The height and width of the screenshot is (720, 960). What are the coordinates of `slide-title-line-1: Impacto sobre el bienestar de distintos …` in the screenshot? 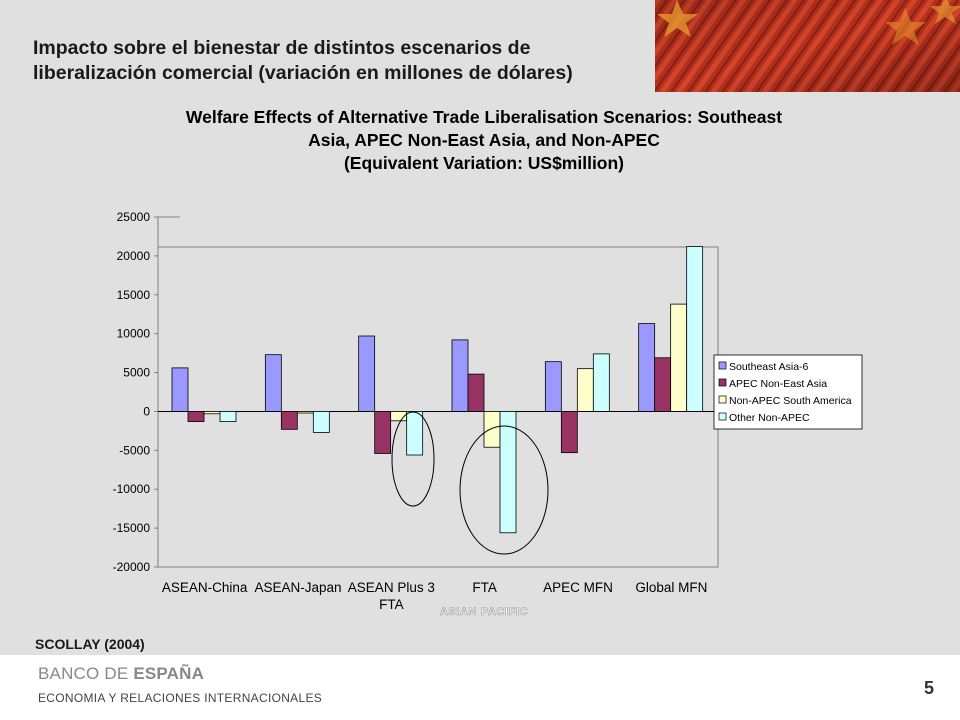 It's located at (343, 48).